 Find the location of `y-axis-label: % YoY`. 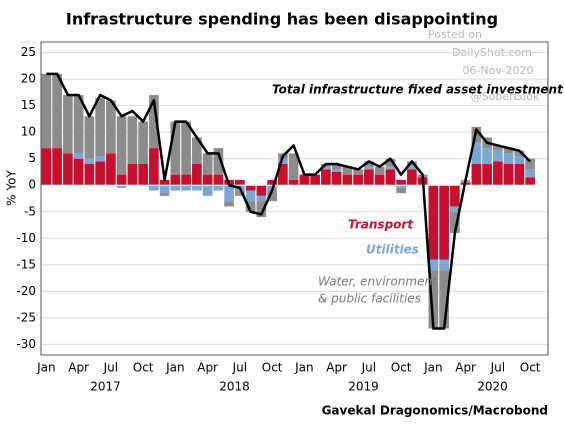

y-axis-label: % YoY is located at coordinates (12, 188).